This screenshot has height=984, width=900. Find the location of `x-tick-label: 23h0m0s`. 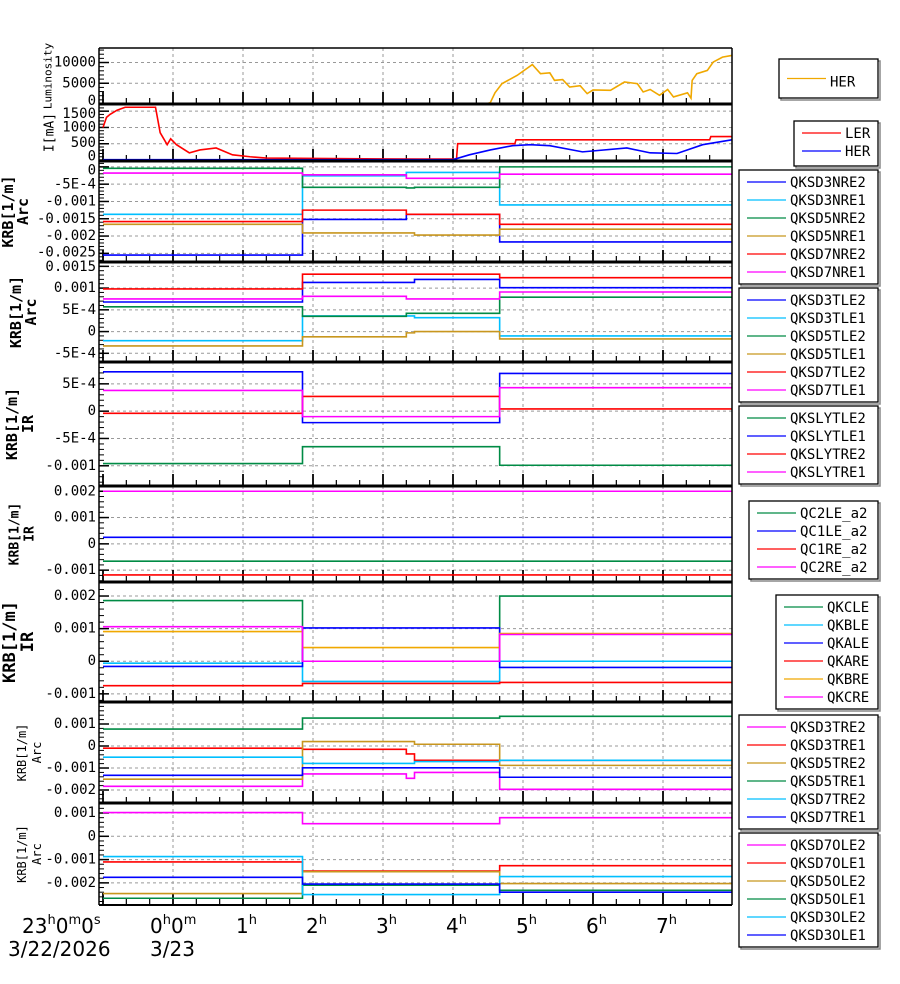

x-tick-label: 23h0m0s is located at coordinates (61, 925).